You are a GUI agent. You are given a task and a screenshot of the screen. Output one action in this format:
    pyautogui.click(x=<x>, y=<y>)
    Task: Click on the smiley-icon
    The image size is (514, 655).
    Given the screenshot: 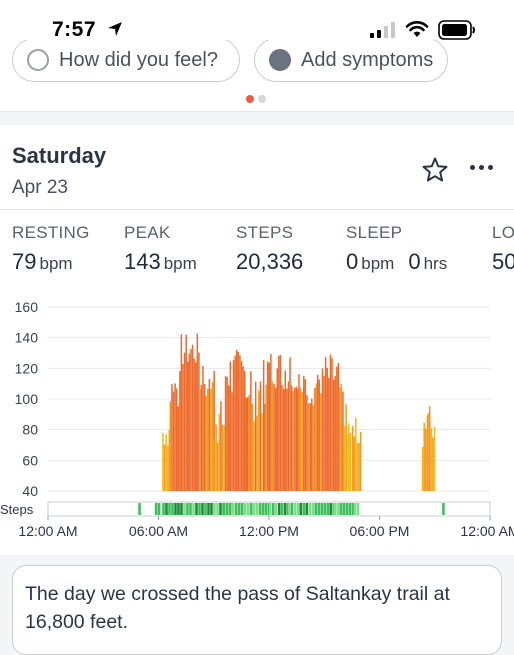 What is the action you would take?
    pyautogui.click(x=38, y=60)
    